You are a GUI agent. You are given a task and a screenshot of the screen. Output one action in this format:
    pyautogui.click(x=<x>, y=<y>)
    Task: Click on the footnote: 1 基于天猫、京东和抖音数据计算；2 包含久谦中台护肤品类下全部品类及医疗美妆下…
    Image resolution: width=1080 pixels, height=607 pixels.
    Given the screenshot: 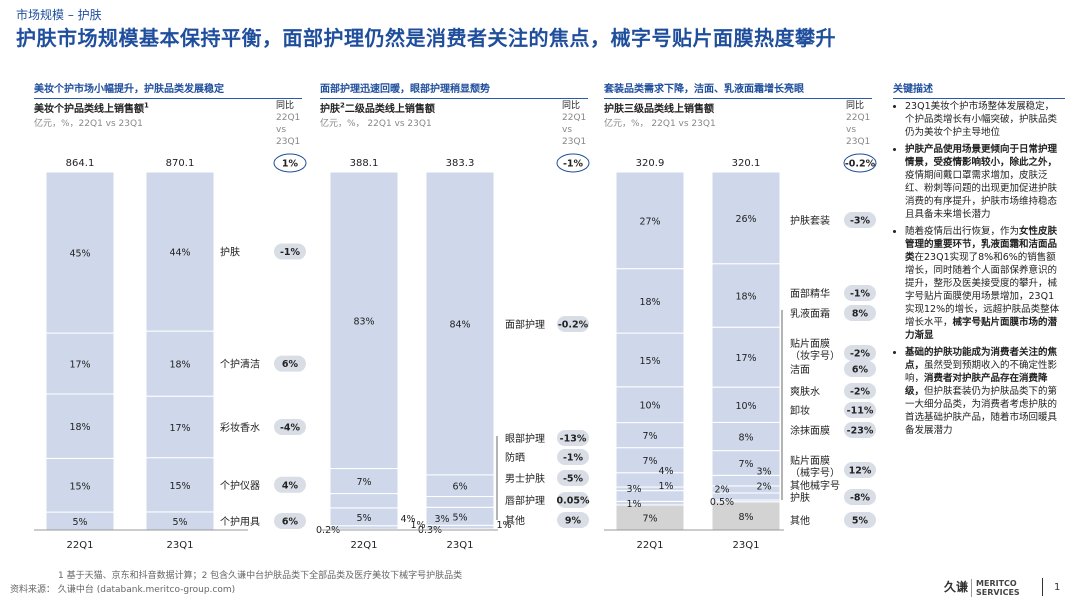 What is the action you would take?
    pyautogui.click(x=260, y=576)
    